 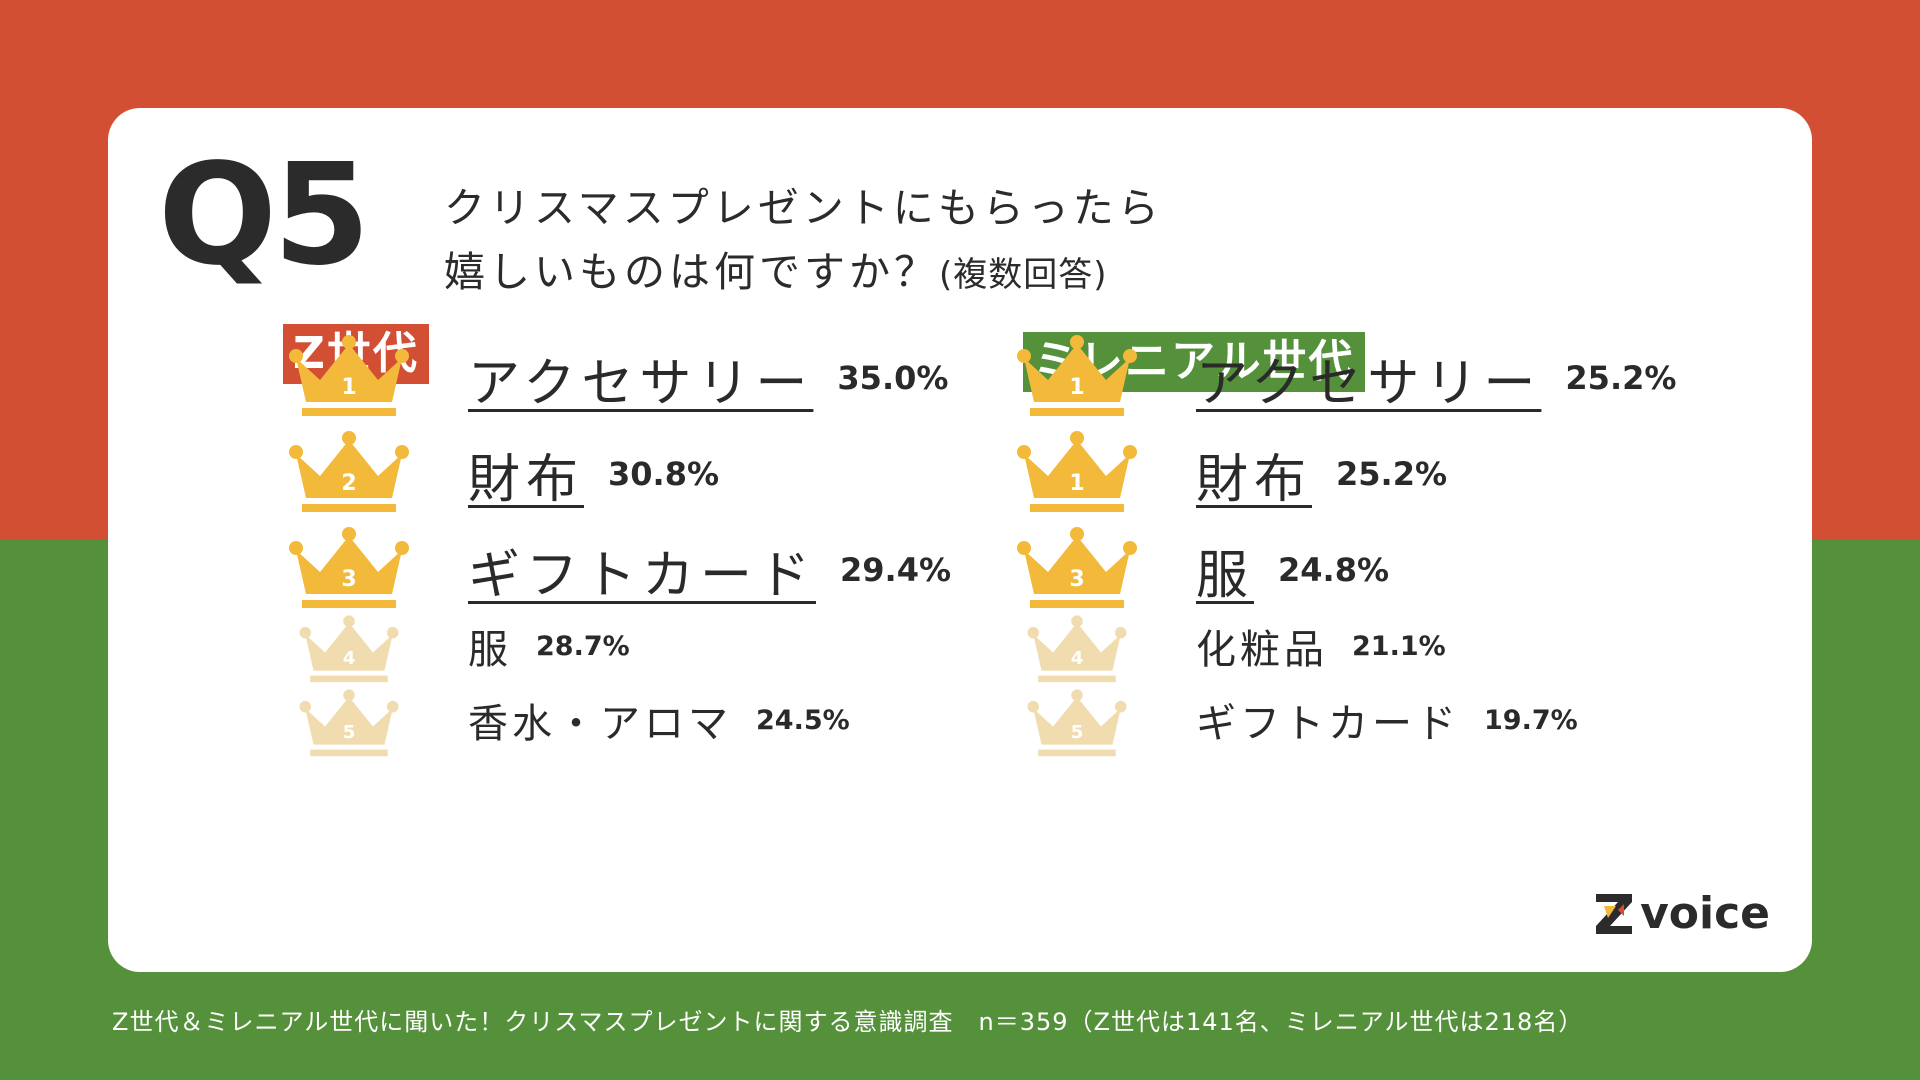 I want to click on ranking-item: ギフトカード 29.4%, so click(x=709, y=570).